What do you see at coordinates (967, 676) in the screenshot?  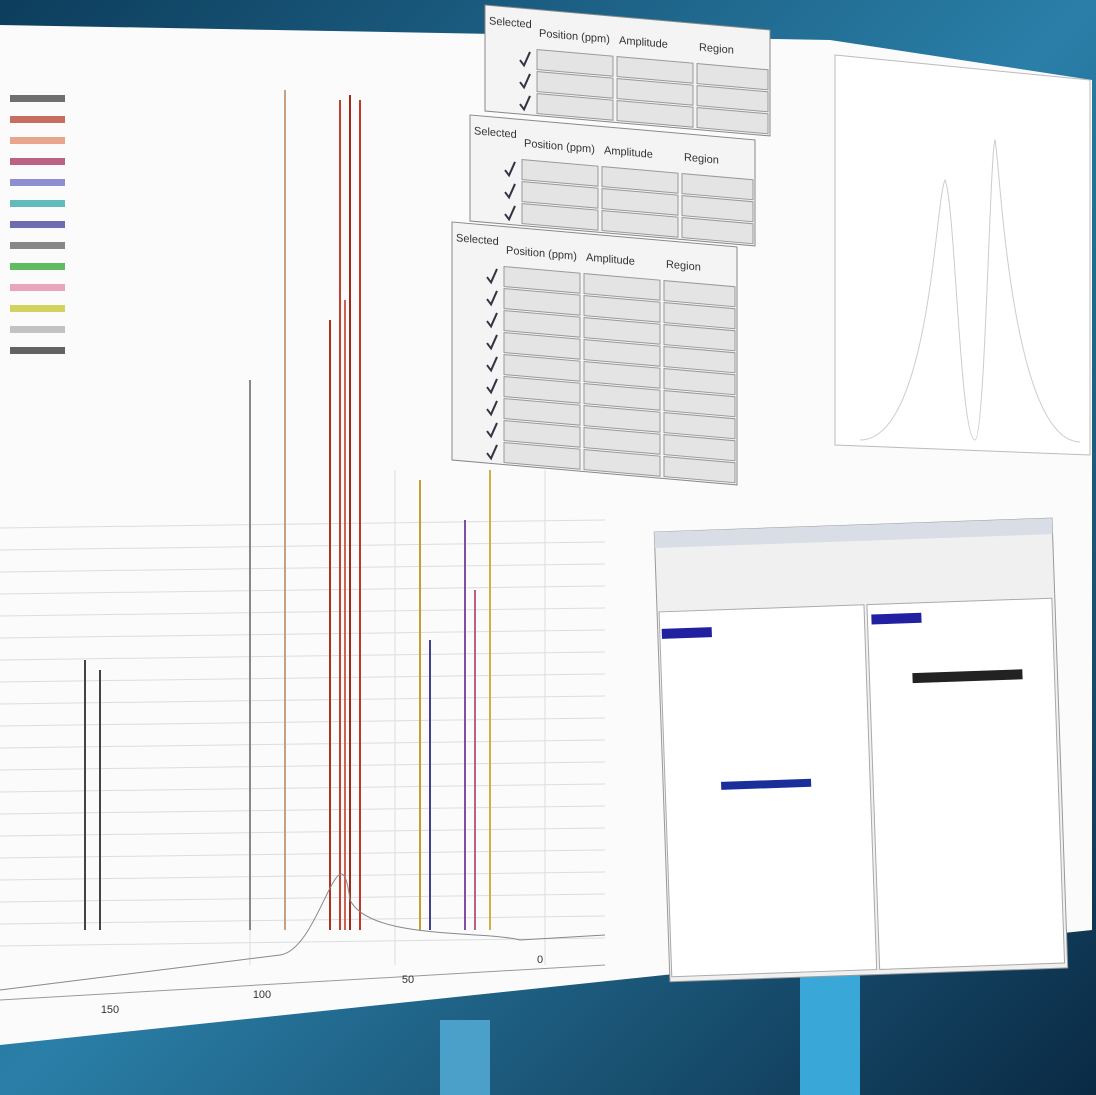 I see `cluster` at bounding box center [967, 676].